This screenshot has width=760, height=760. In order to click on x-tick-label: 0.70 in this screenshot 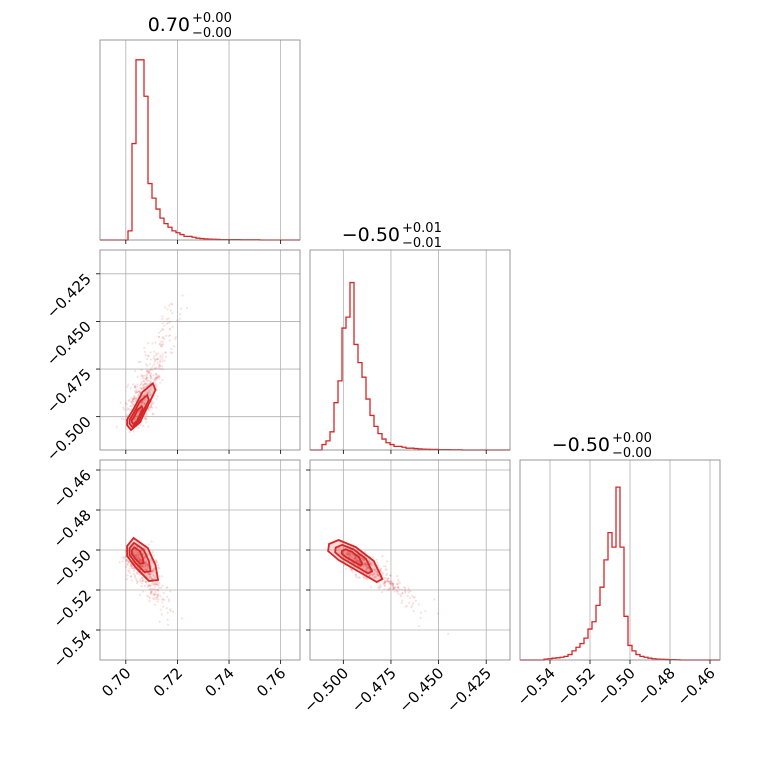, I will do `click(116, 682)`.